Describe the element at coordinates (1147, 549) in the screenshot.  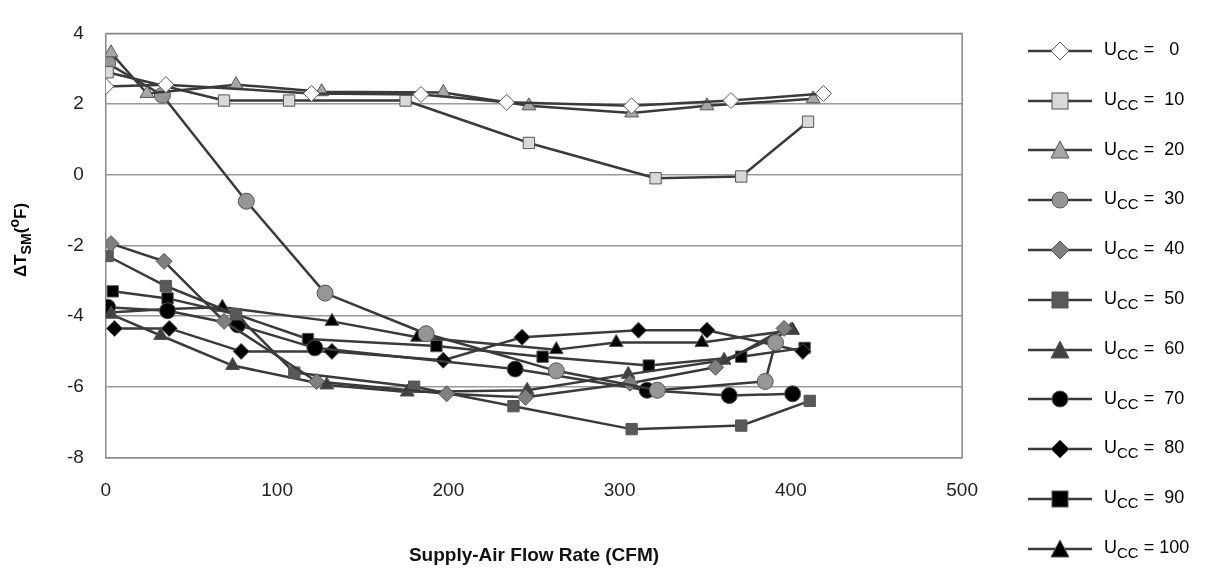
I see `legend-label: U$_{CC}$ = 100` at that location.